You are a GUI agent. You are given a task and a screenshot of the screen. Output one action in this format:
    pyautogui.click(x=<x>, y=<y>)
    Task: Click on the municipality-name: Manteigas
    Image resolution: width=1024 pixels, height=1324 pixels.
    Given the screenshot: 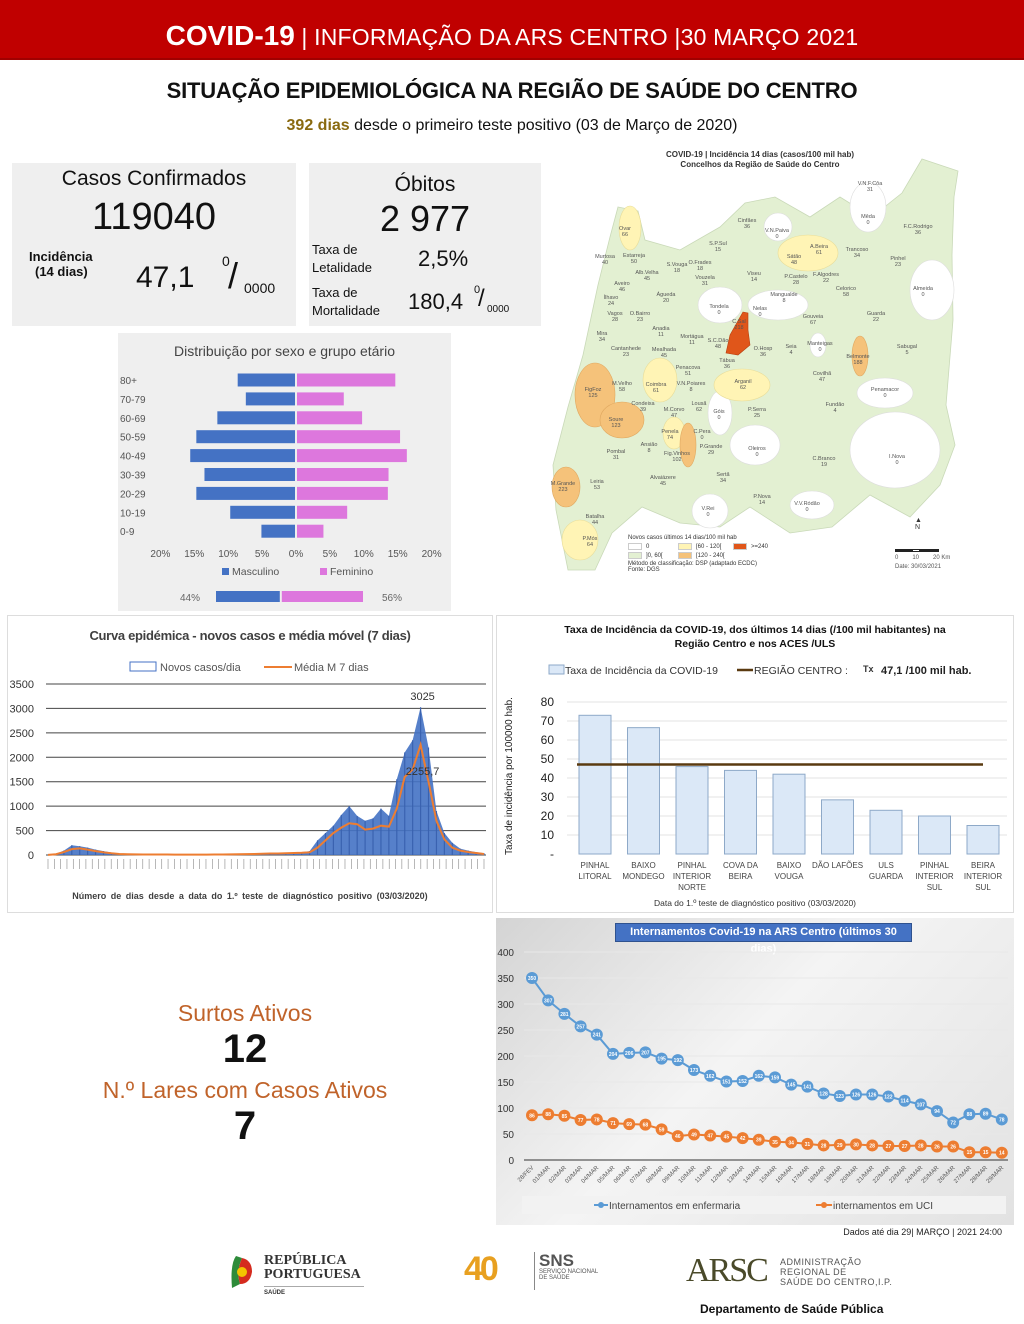 What is the action you would take?
    pyautogui.click(x=820, y=344)
    